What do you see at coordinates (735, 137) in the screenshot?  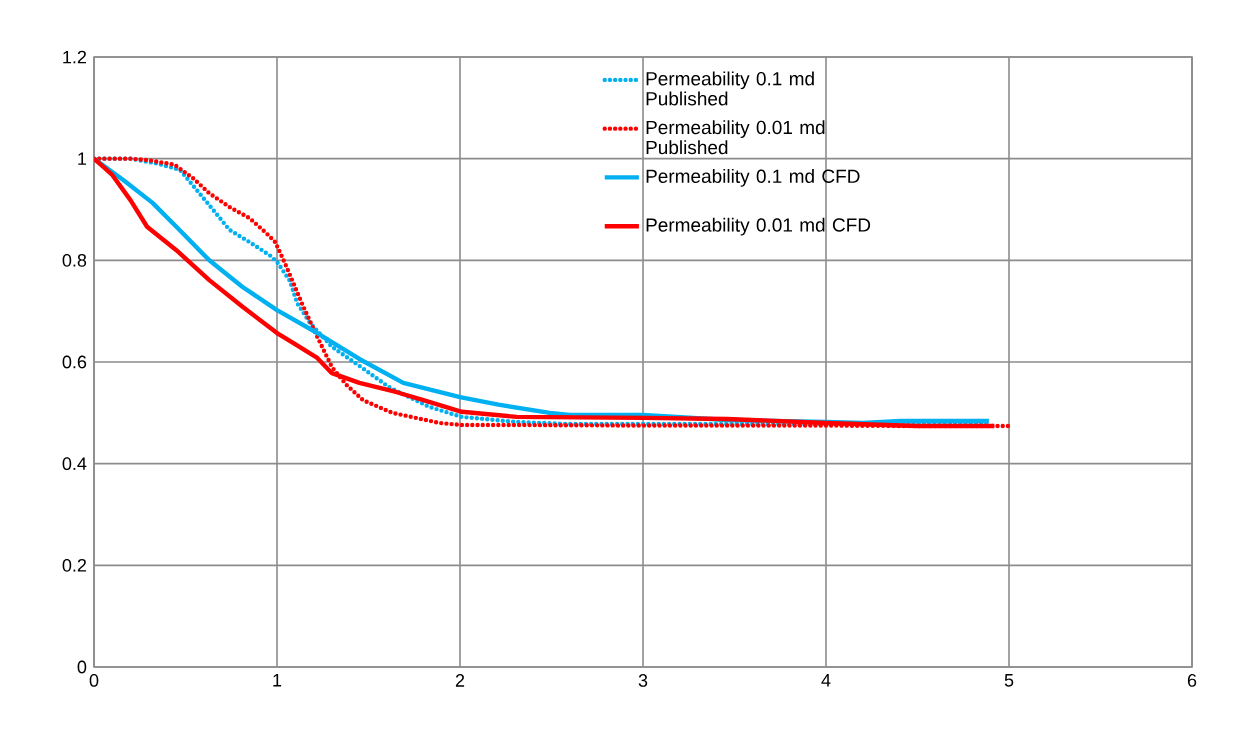 I see `legend-label: Permeability 0.01 md Published` at bounding box center [735, 137].